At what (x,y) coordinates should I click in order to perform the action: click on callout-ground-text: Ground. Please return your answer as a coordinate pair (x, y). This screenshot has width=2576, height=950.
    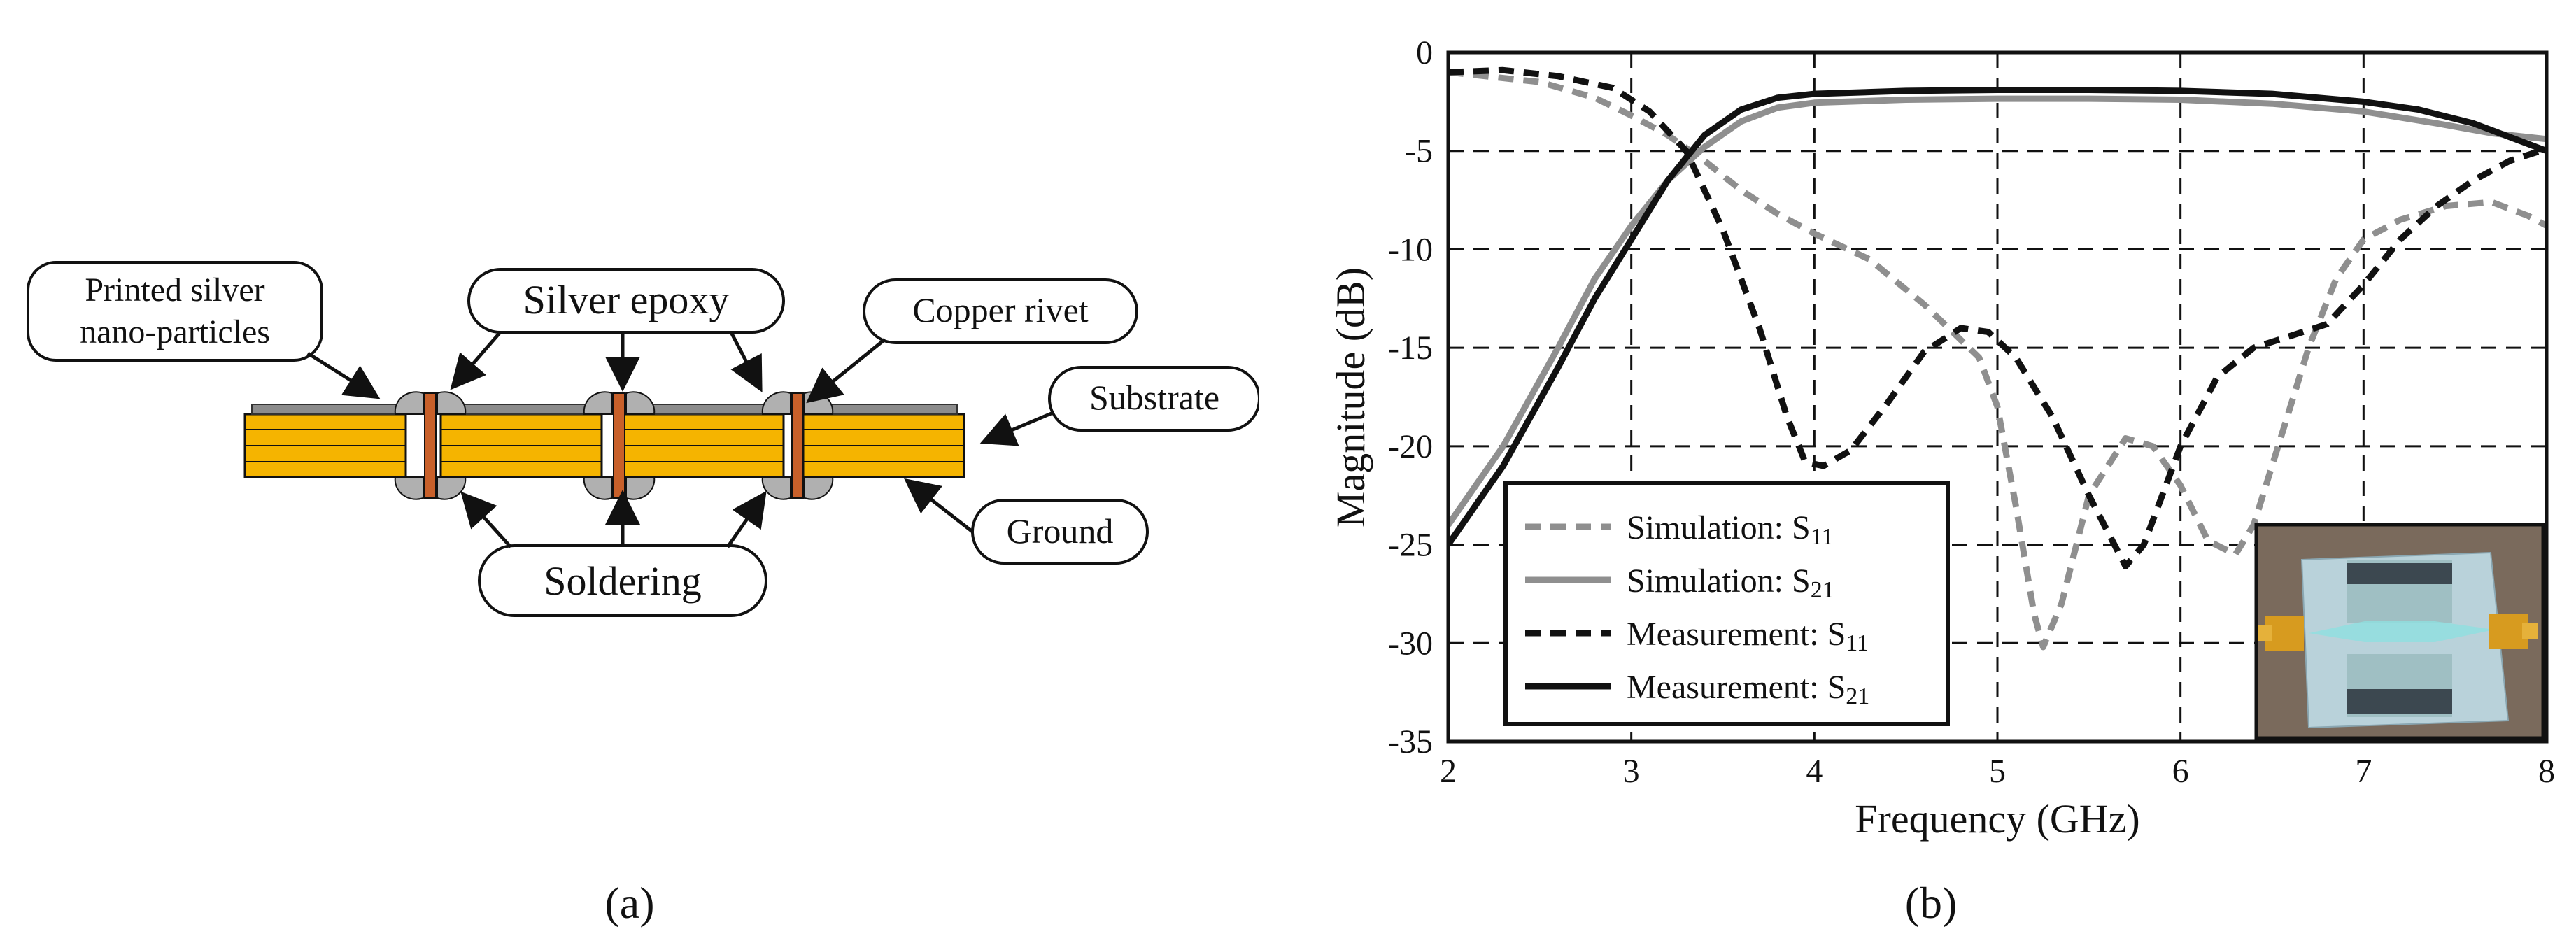
    Looking at the image, I should click on (1060, 531).